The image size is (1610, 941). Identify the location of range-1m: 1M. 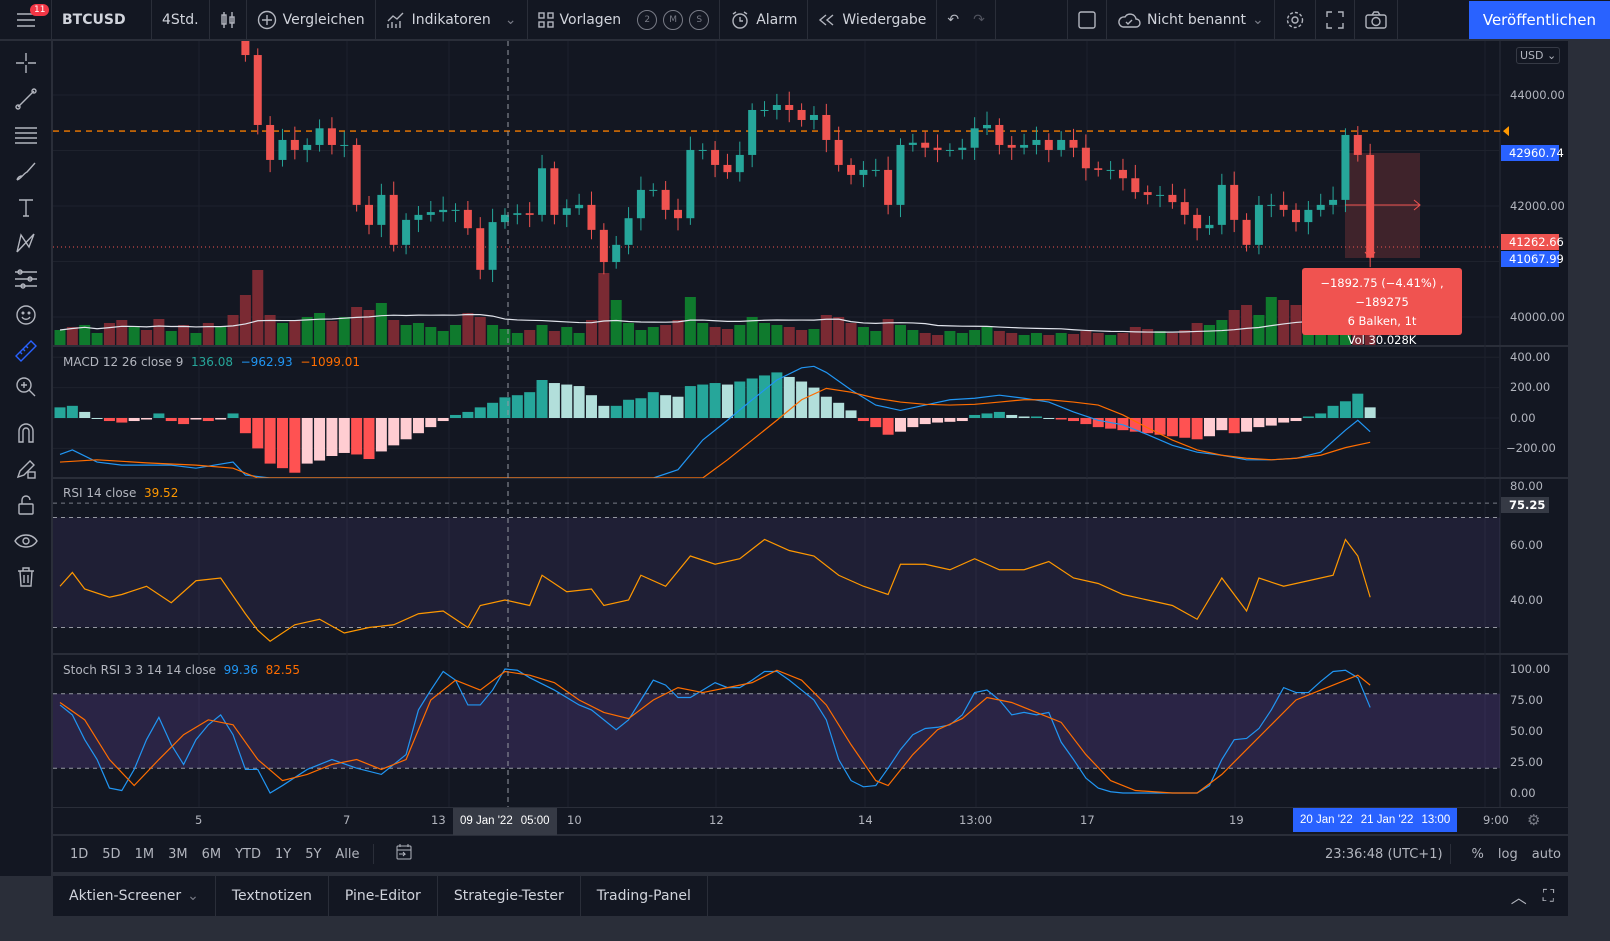
(144, 854).